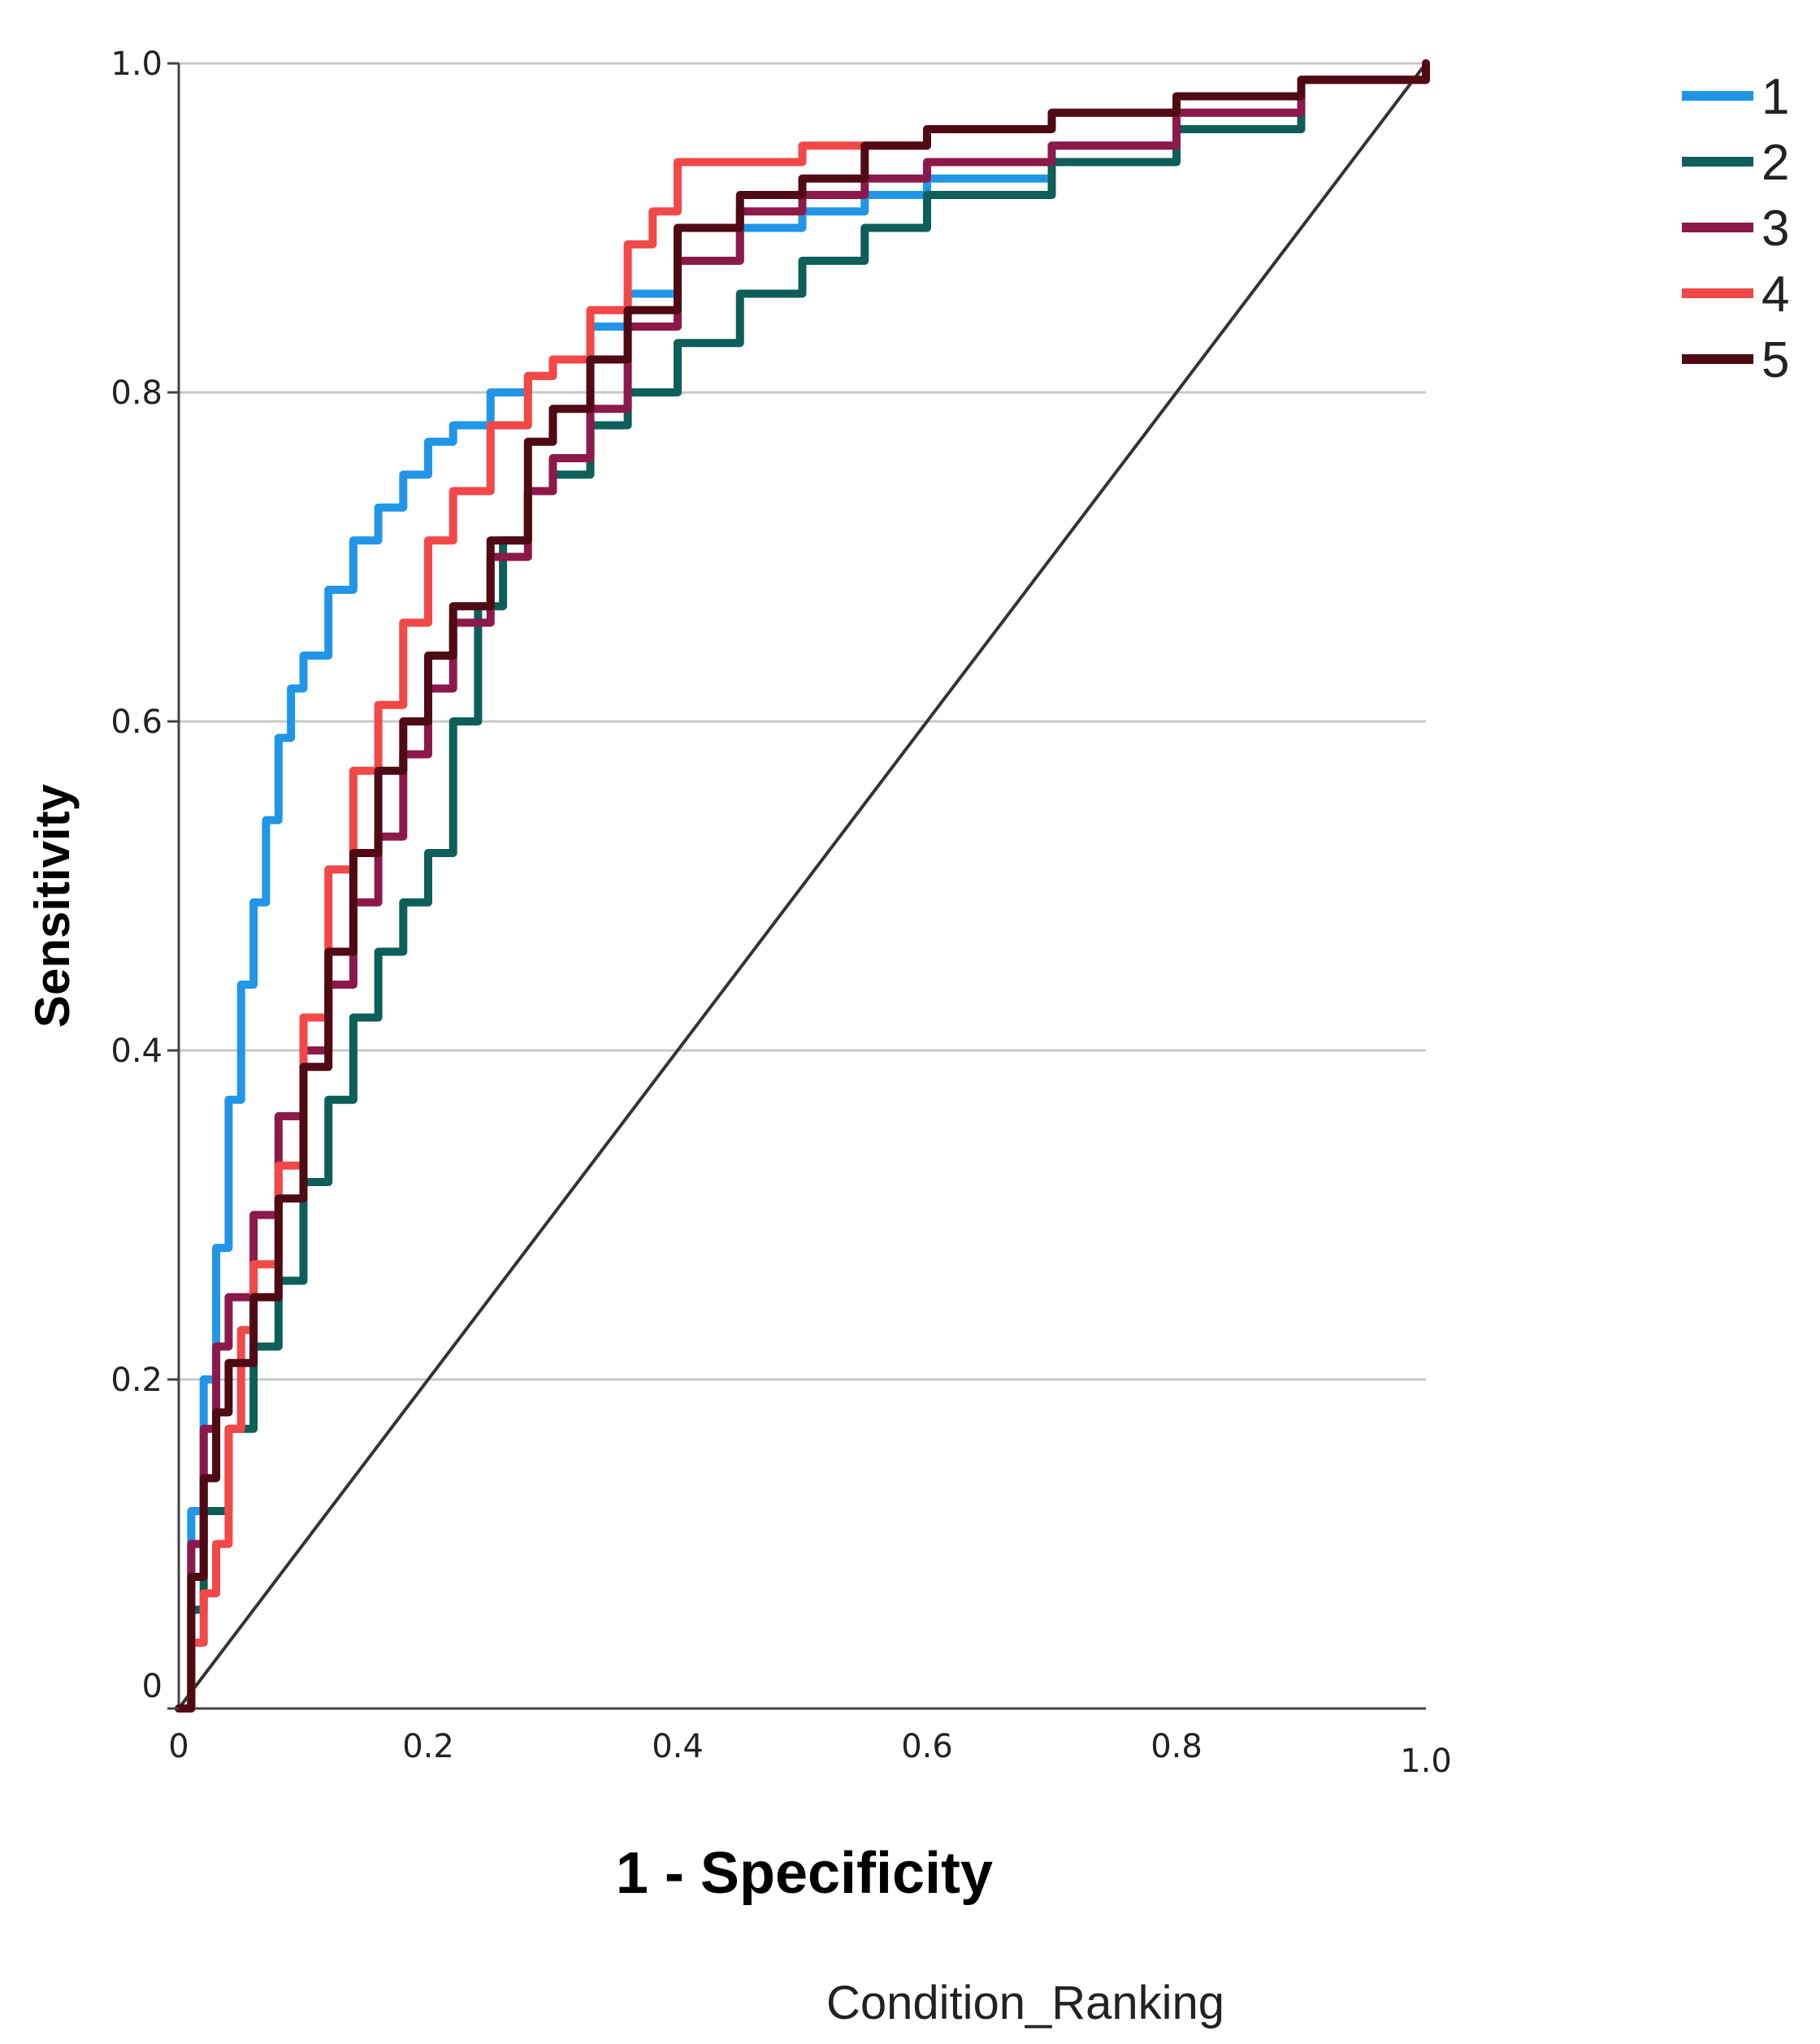 The width and height of the screenshot is (1820, 2044). I want to click on x-tick-labels: 0 0.2 0.4 0.6 0.8 1.0, so click(810, 1754).